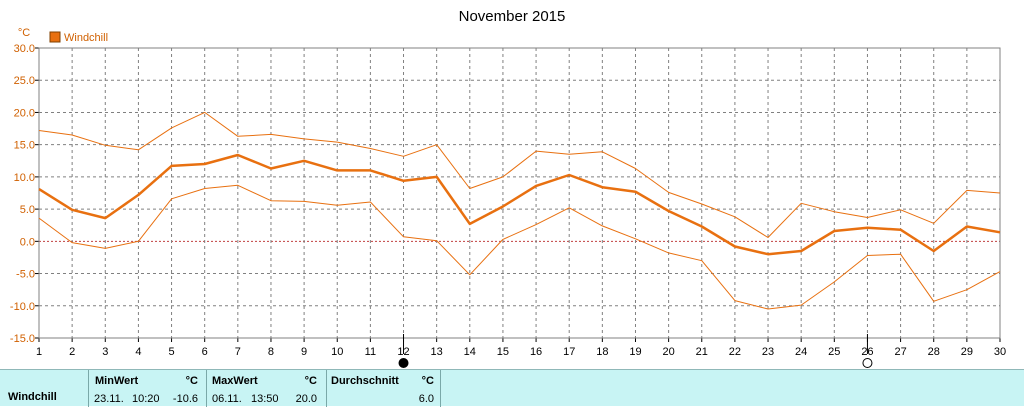  What do you see at coordinates (668, 352) in the screenshot?
I see `x-tick-label: 20` at bounding box center [668, 352].